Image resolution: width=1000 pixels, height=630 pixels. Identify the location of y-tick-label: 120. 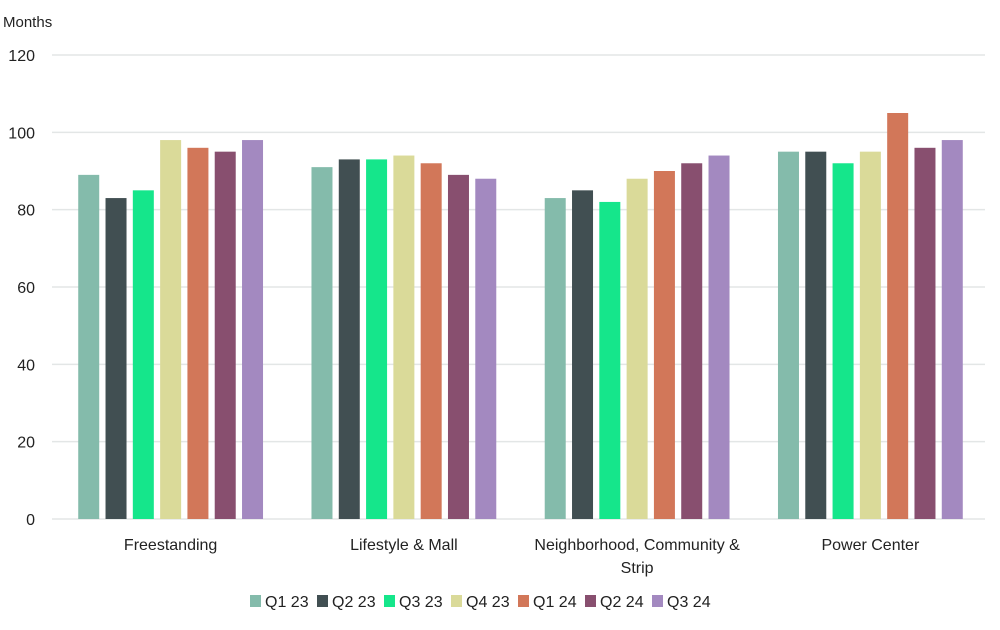
(21, 56).